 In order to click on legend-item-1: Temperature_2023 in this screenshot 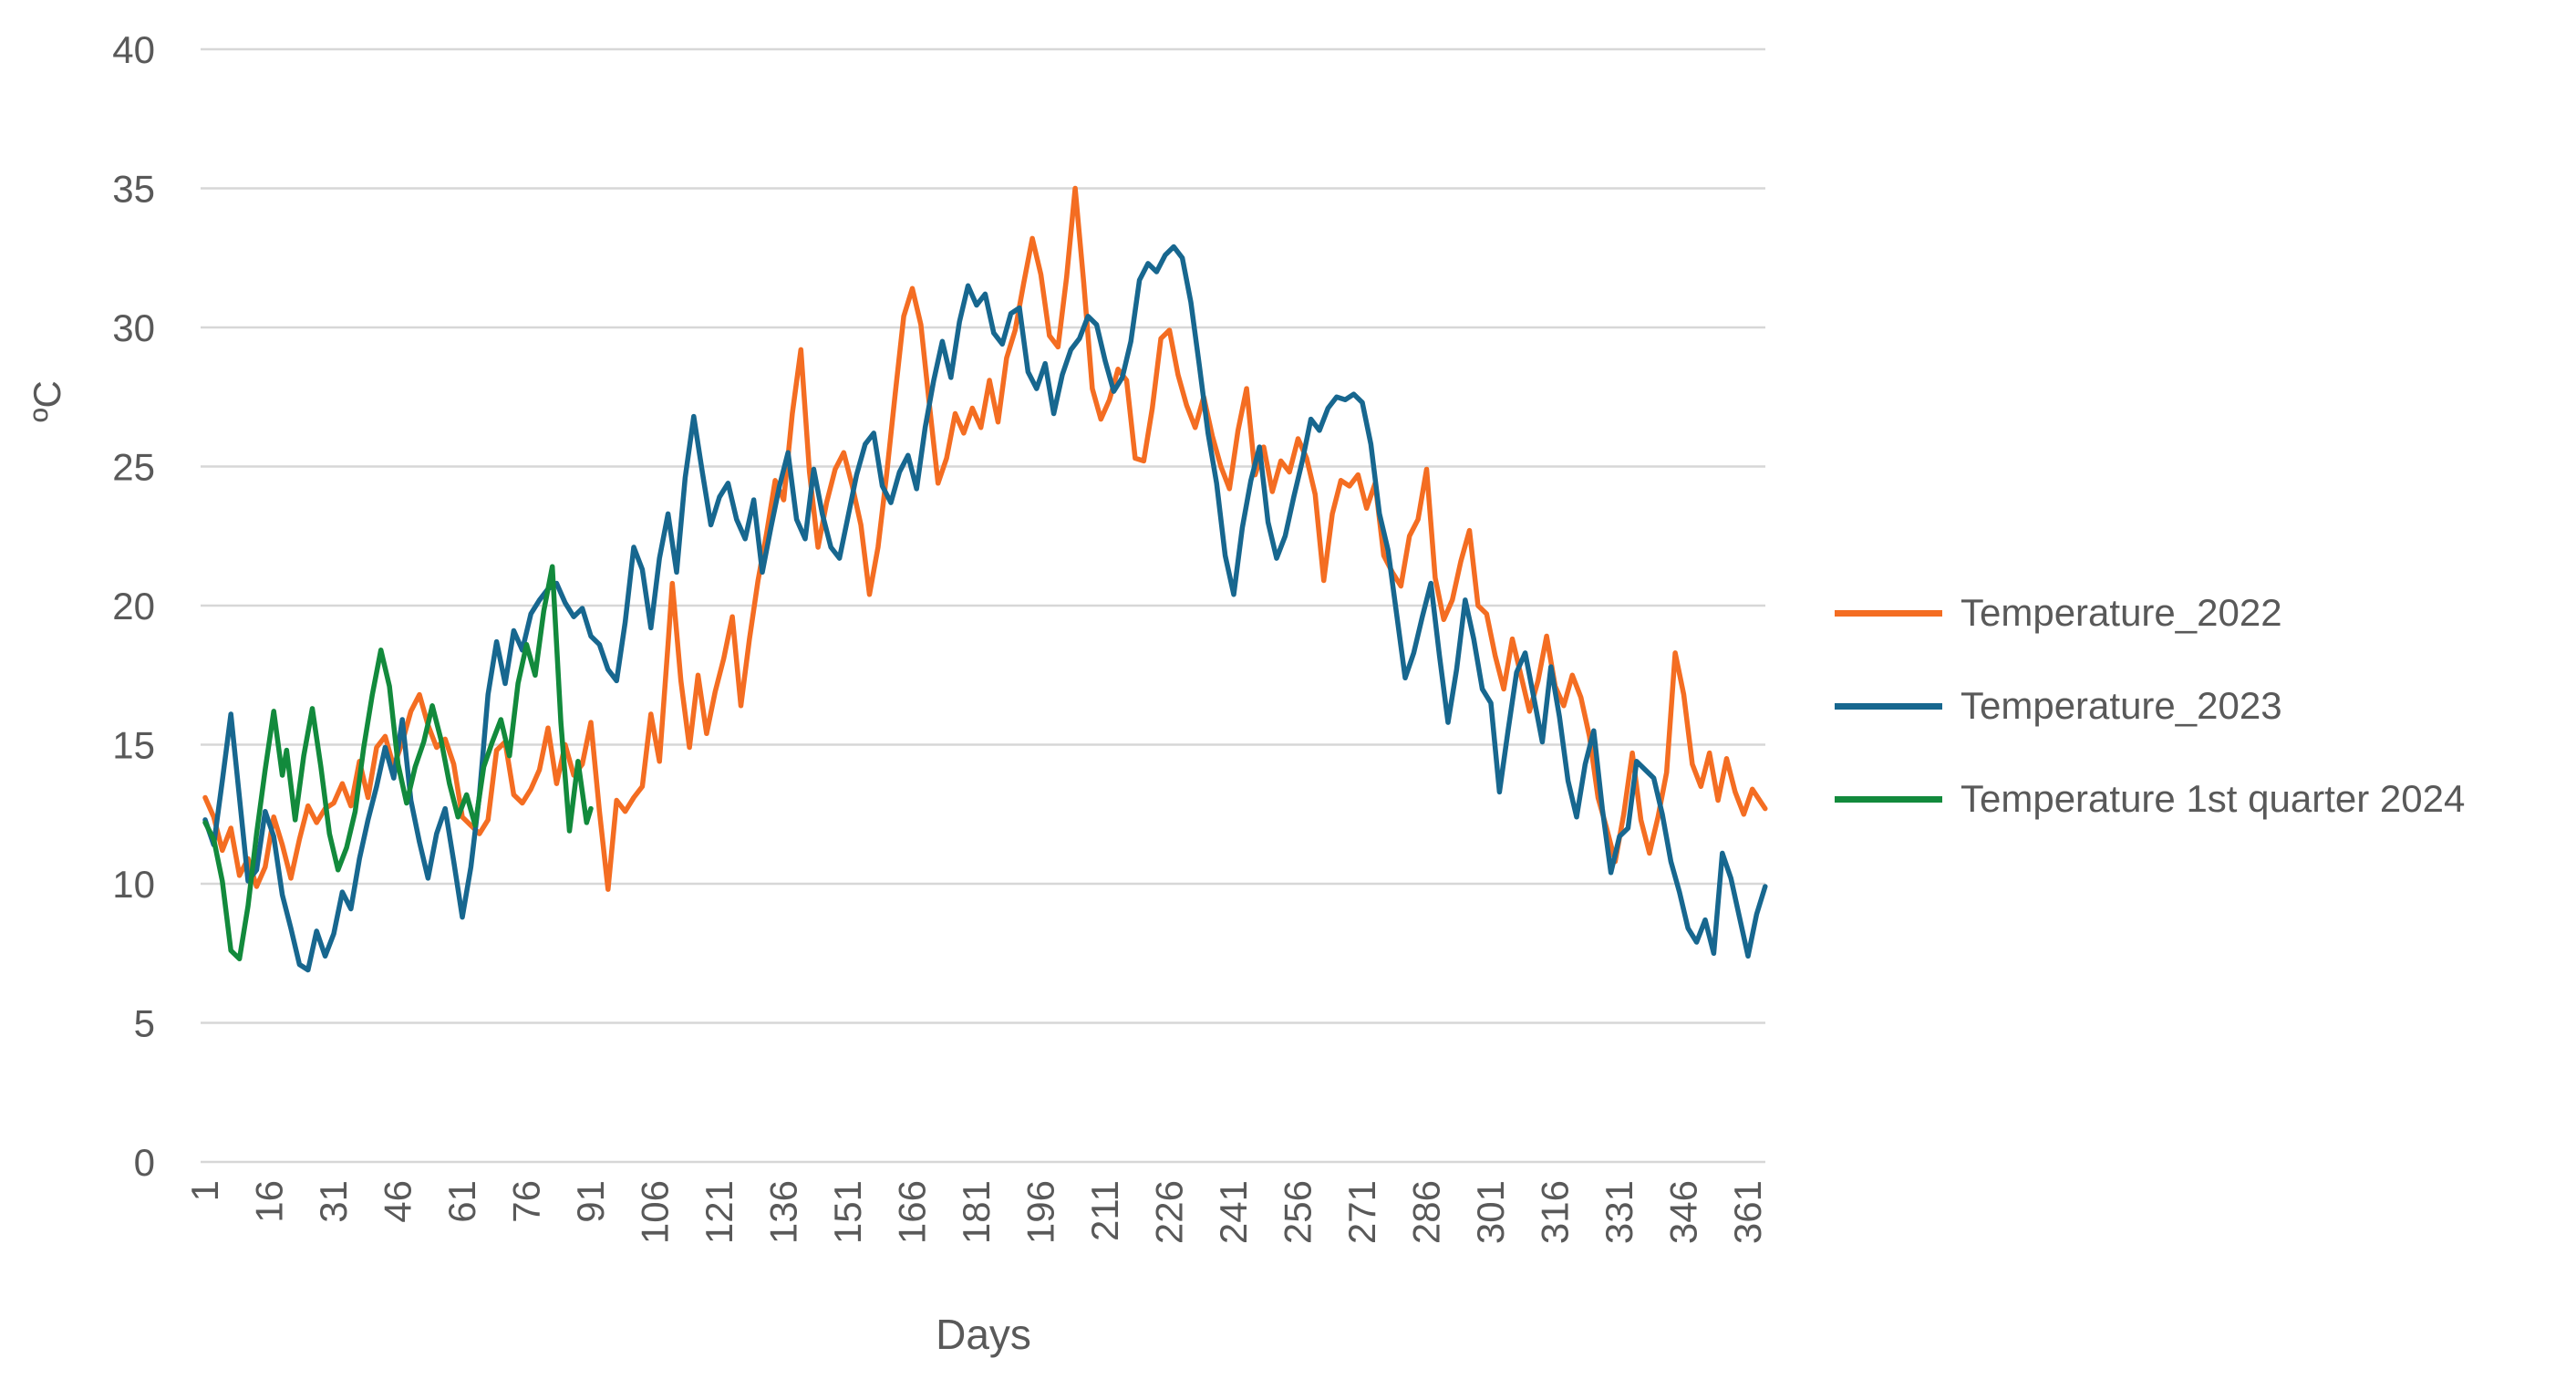, I will do `click(2150, 705)`.